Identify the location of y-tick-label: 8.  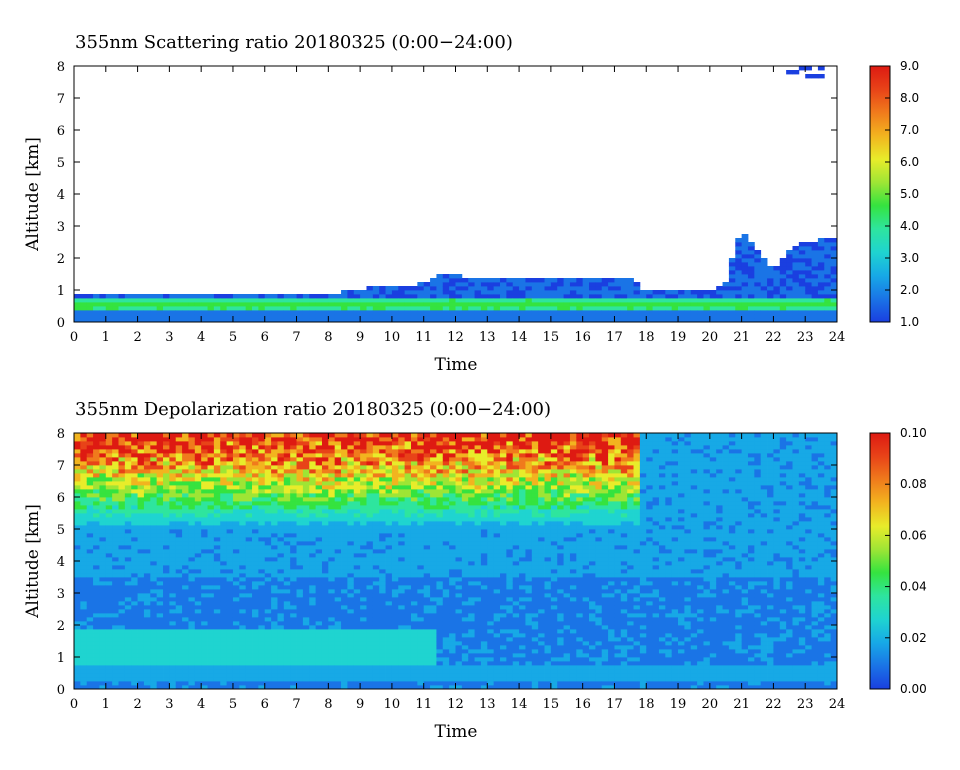
(61, 67).